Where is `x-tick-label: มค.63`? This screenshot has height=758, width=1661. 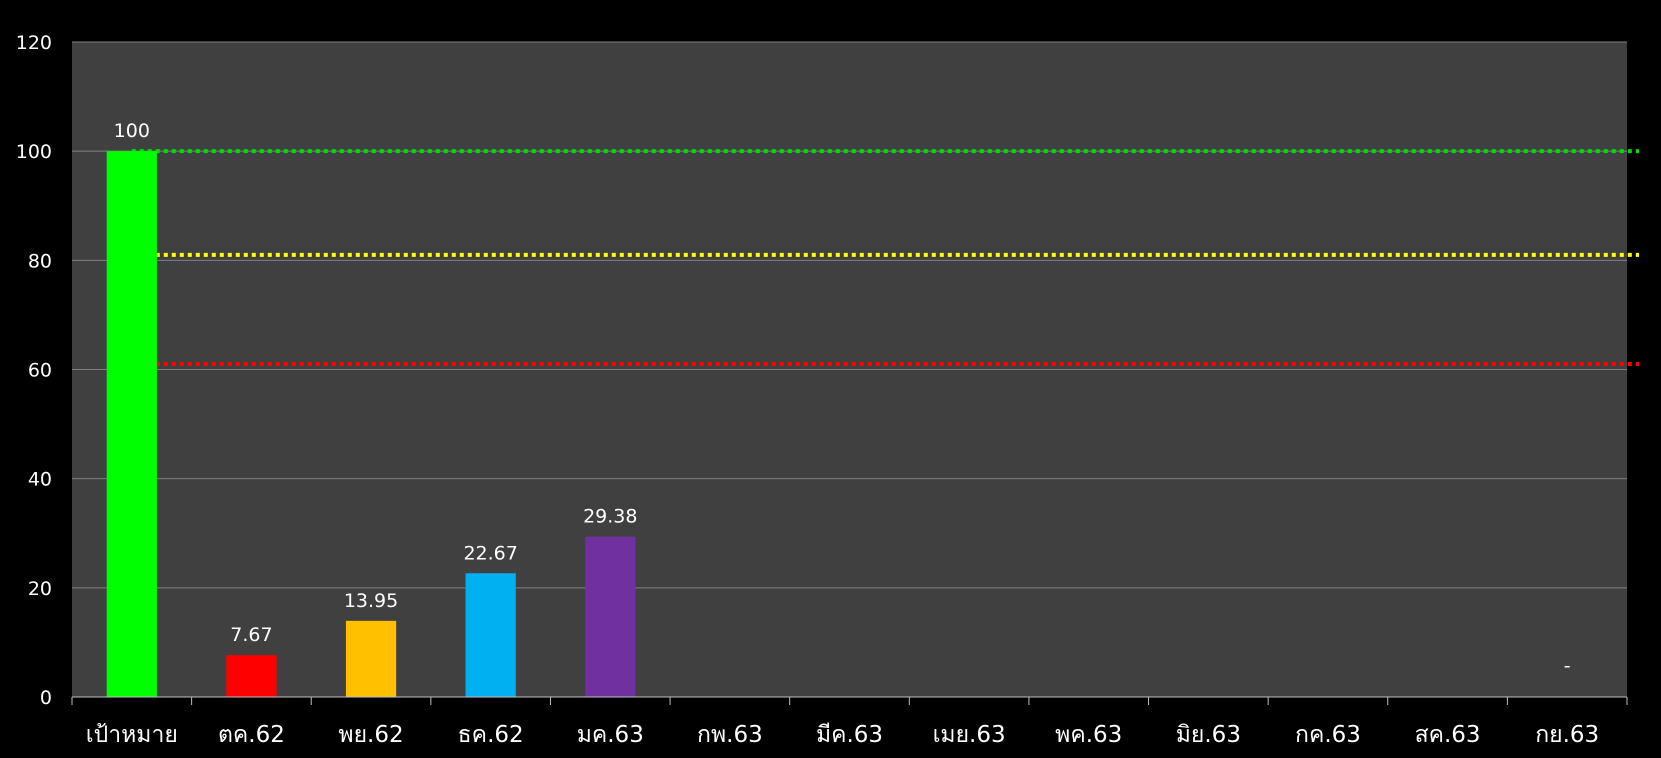
x-tick-label: มค.63 is located at coordinates (610, 735).